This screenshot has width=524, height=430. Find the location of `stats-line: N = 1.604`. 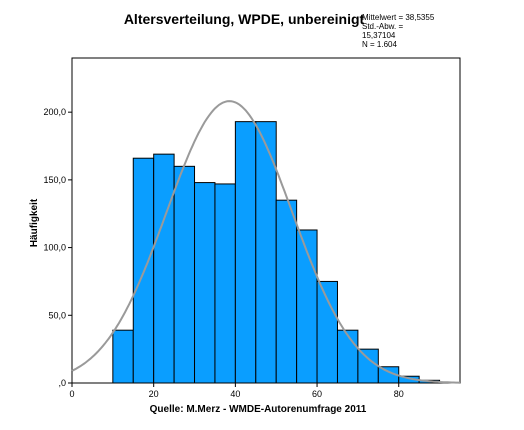

stats-line: N = 1.604 is located at coordinates (379, 44).